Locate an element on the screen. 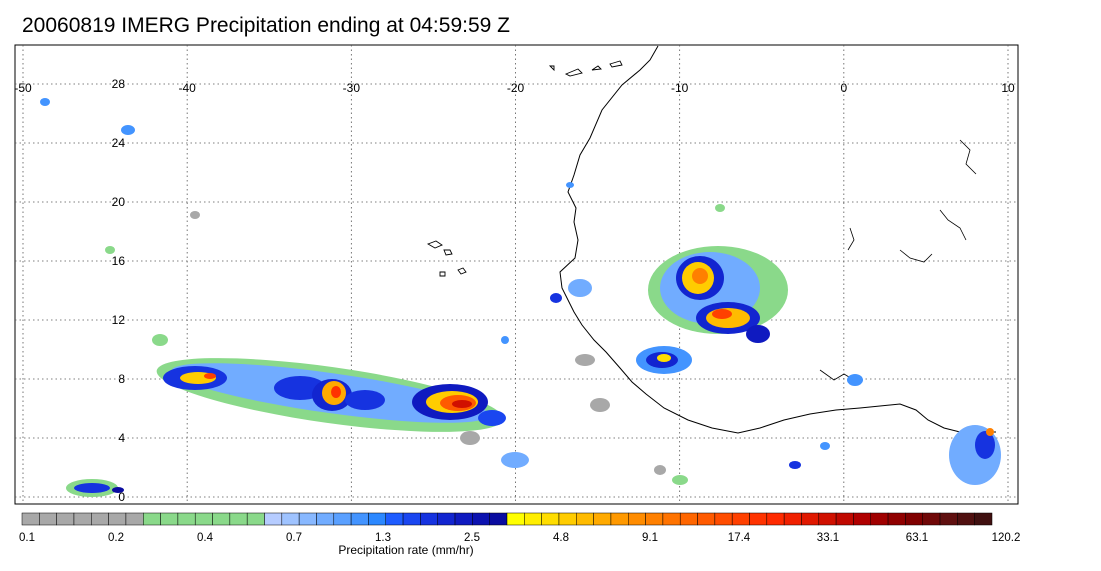  colorbar-label: Precipitation rate (mm/hr) is located at coordinates (405, 550).